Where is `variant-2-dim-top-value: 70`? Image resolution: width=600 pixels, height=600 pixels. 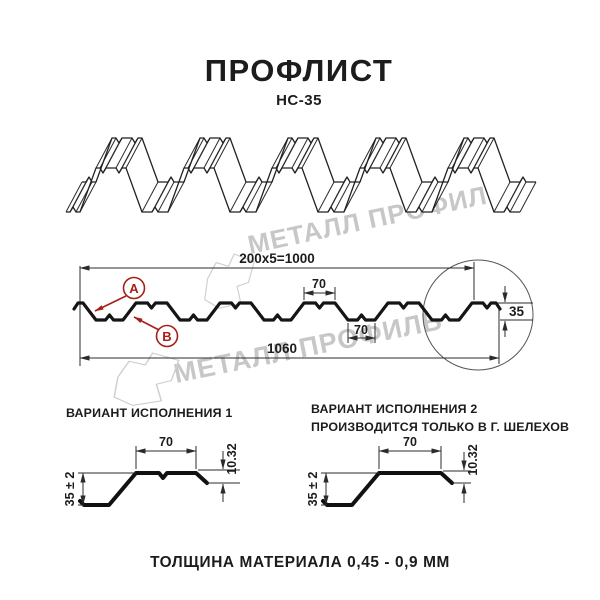 variant-2-dim-top-value: 70 is located at coordinates (410, 442).